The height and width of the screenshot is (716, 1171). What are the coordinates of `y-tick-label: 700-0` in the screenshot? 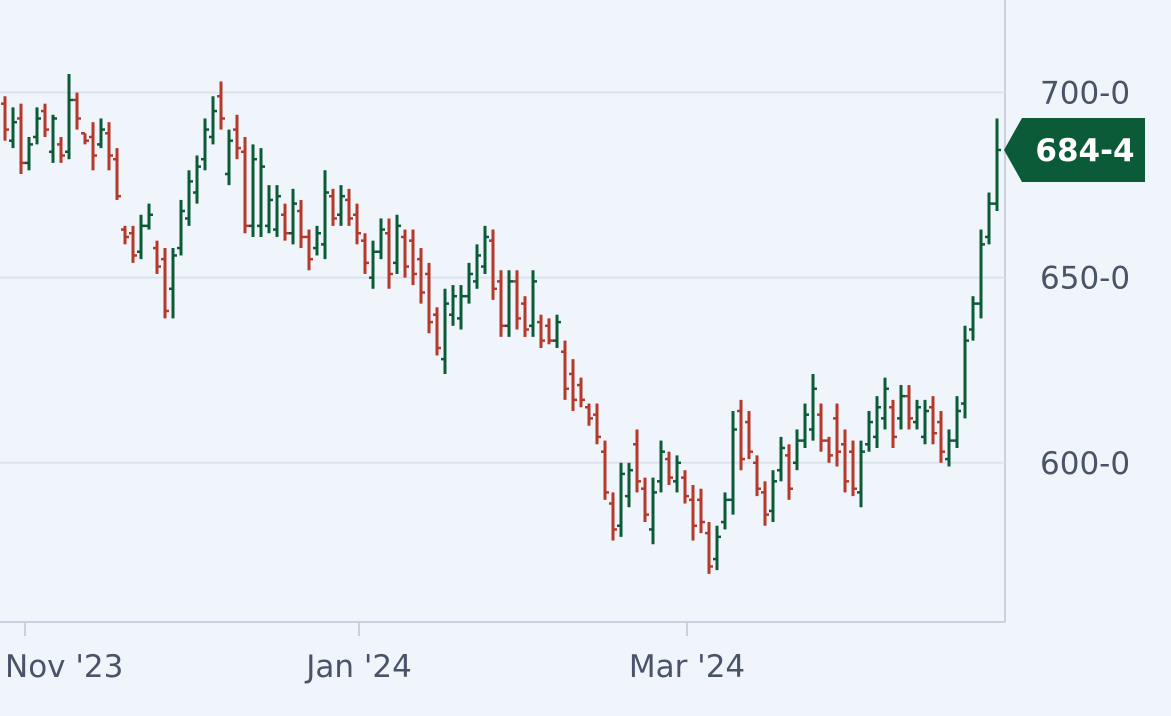 It's located at (1085, 94).